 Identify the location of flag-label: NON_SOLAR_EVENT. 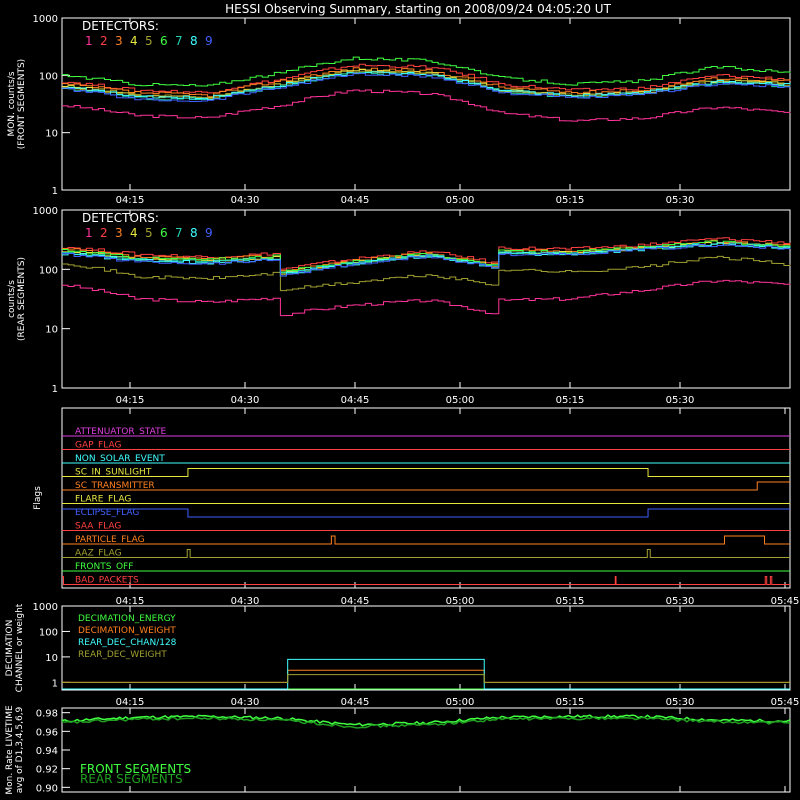
(120, 459).